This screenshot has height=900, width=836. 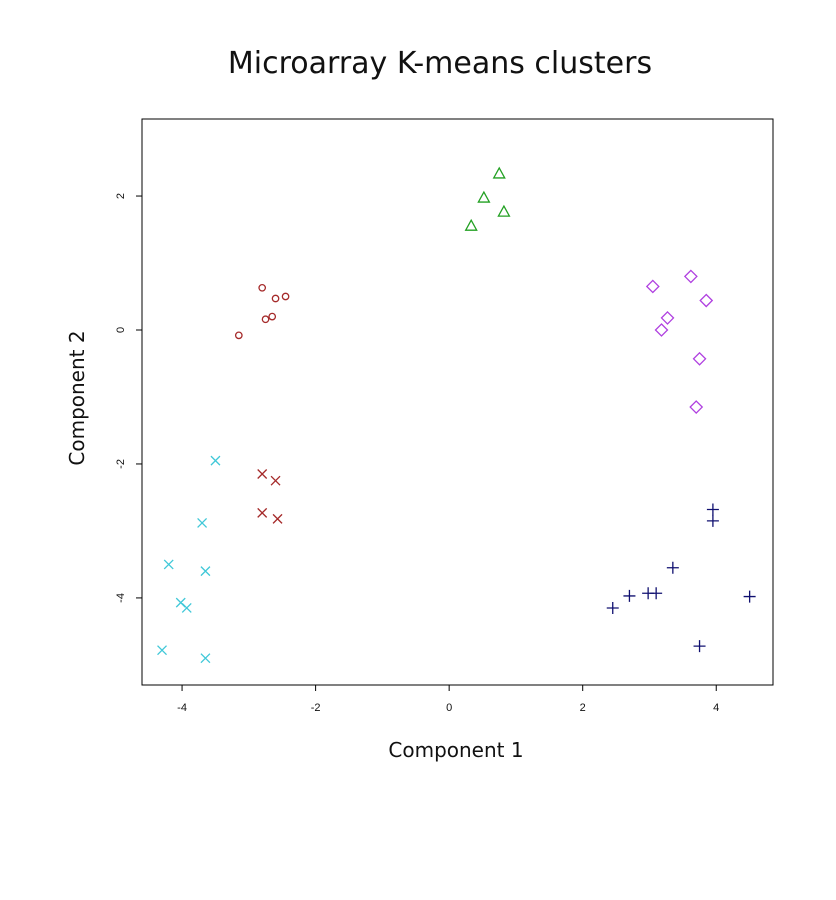 I want to click on x-tick-label: -2, so click(x=316, y=708).